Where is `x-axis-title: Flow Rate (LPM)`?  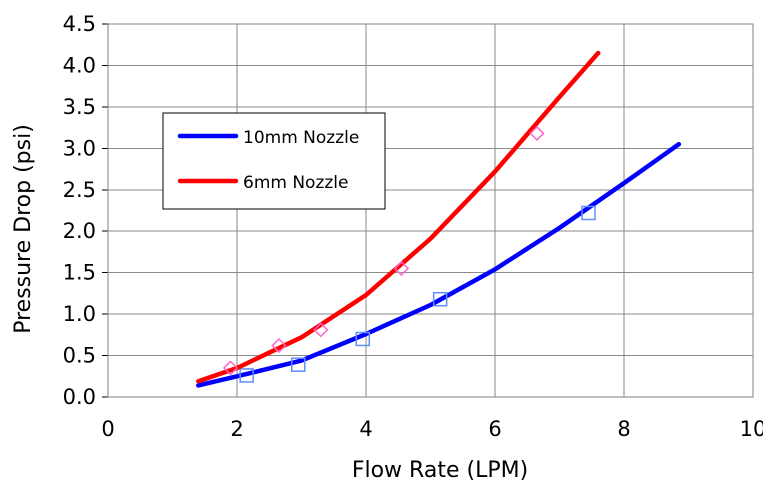 x-axis-title: Flow Rate (LPM) is located at coordinates (440, 470).